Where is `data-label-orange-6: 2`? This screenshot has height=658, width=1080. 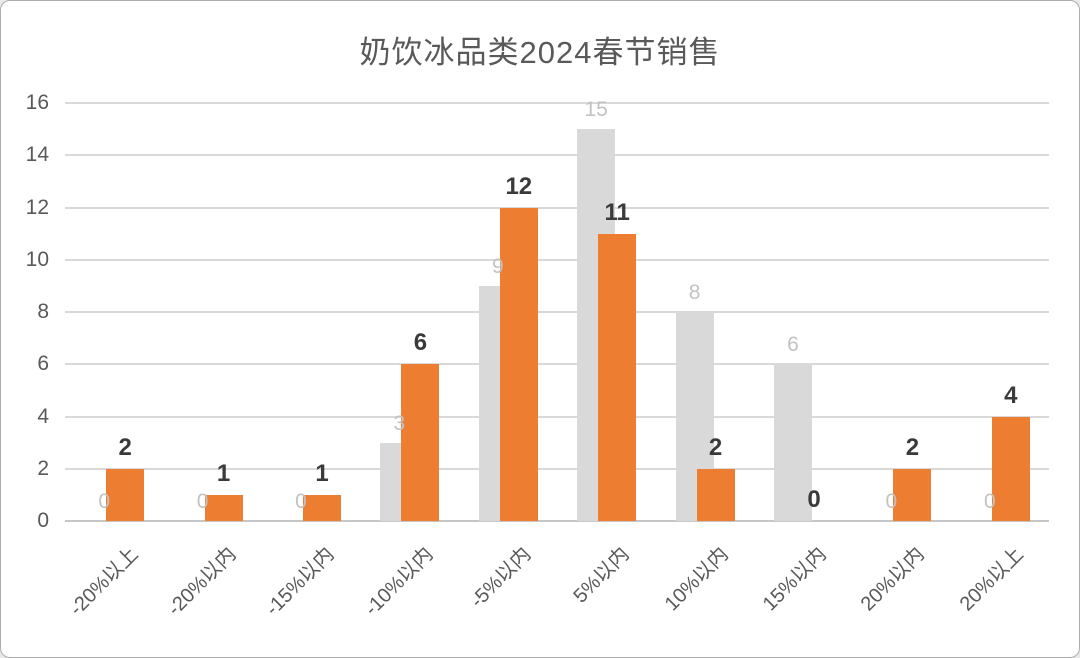
data-label-orange-6: 2 is located at coordinates (715, 447).